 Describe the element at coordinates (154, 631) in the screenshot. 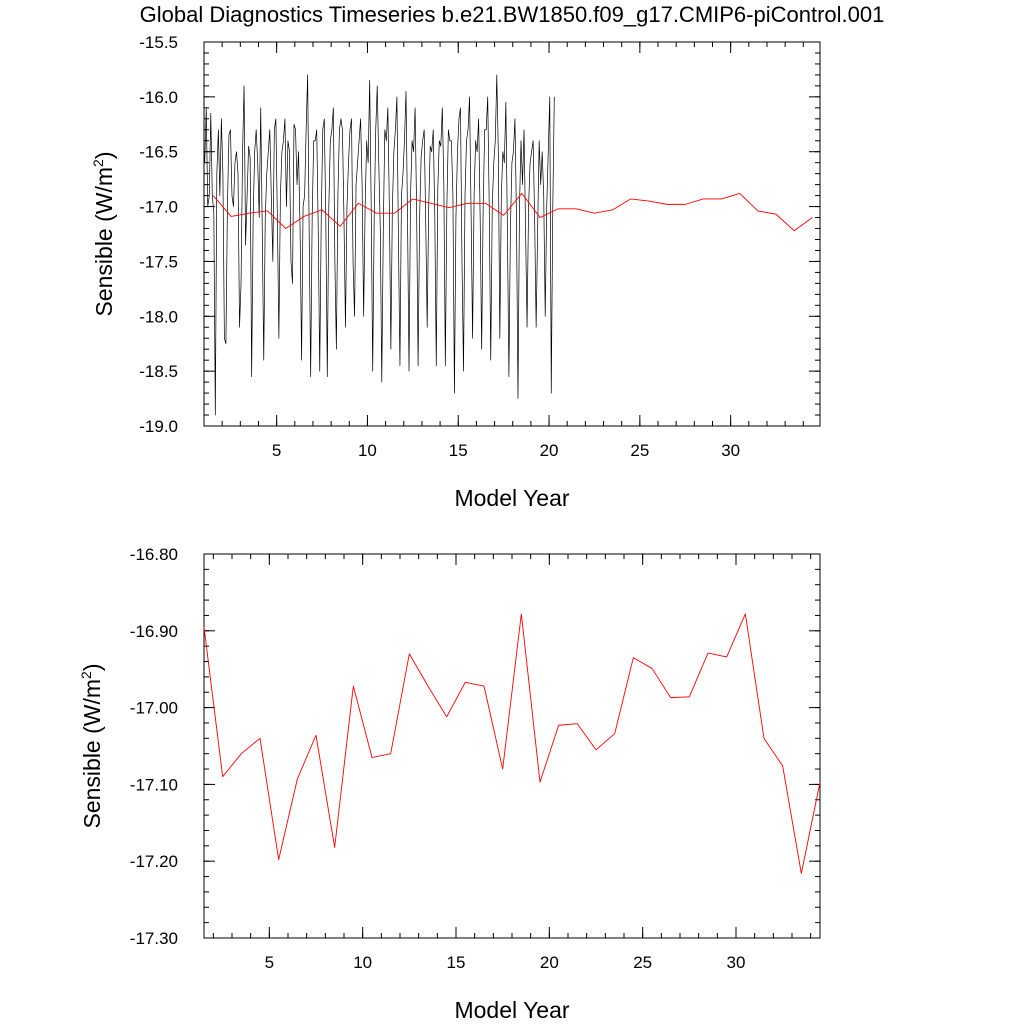

I see `y-tick-label: -16.90` at that location.